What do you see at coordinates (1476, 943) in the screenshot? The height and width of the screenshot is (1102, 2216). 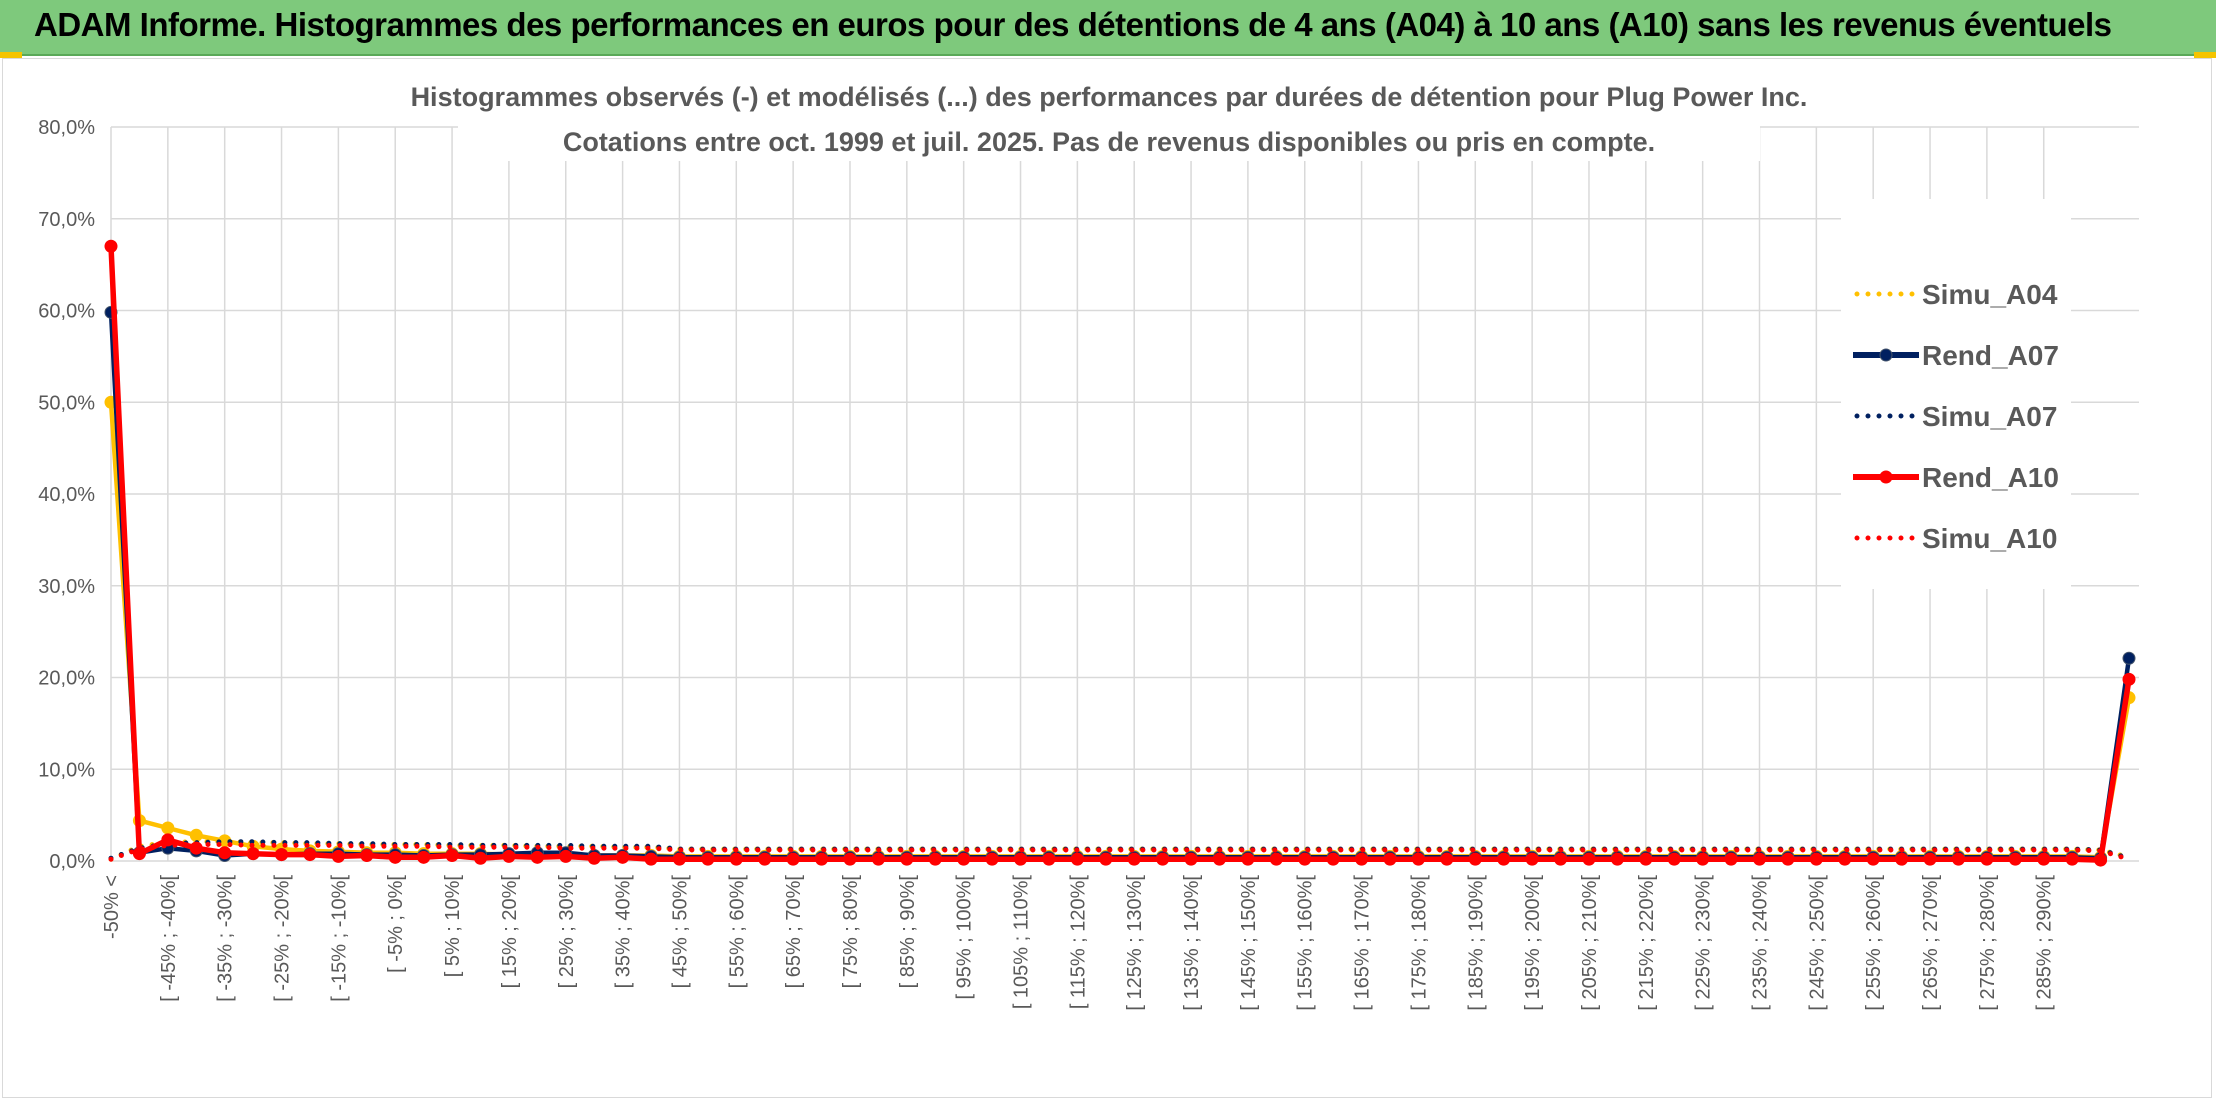 I see `x-tick-label: [ 185% ; 190%[` at bounding box center [1476, 943].